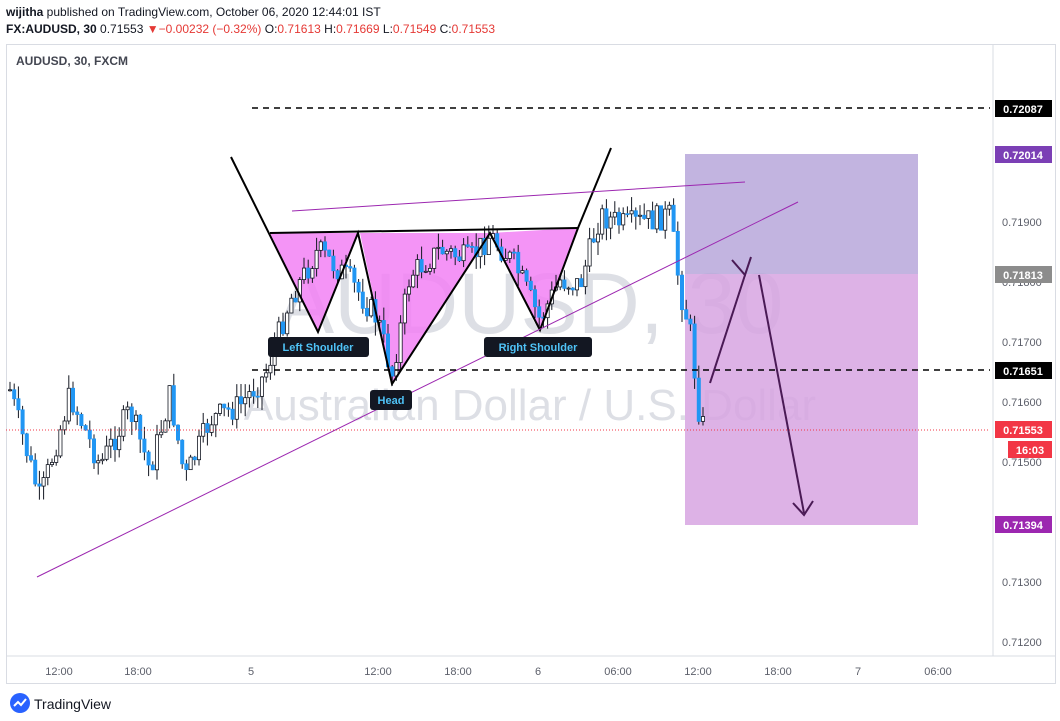 The height and width of the screenshot is (721, 1060). Describe the element at coordinates (518, 196) in the screenshot. I see `trendline-upper` at that location.